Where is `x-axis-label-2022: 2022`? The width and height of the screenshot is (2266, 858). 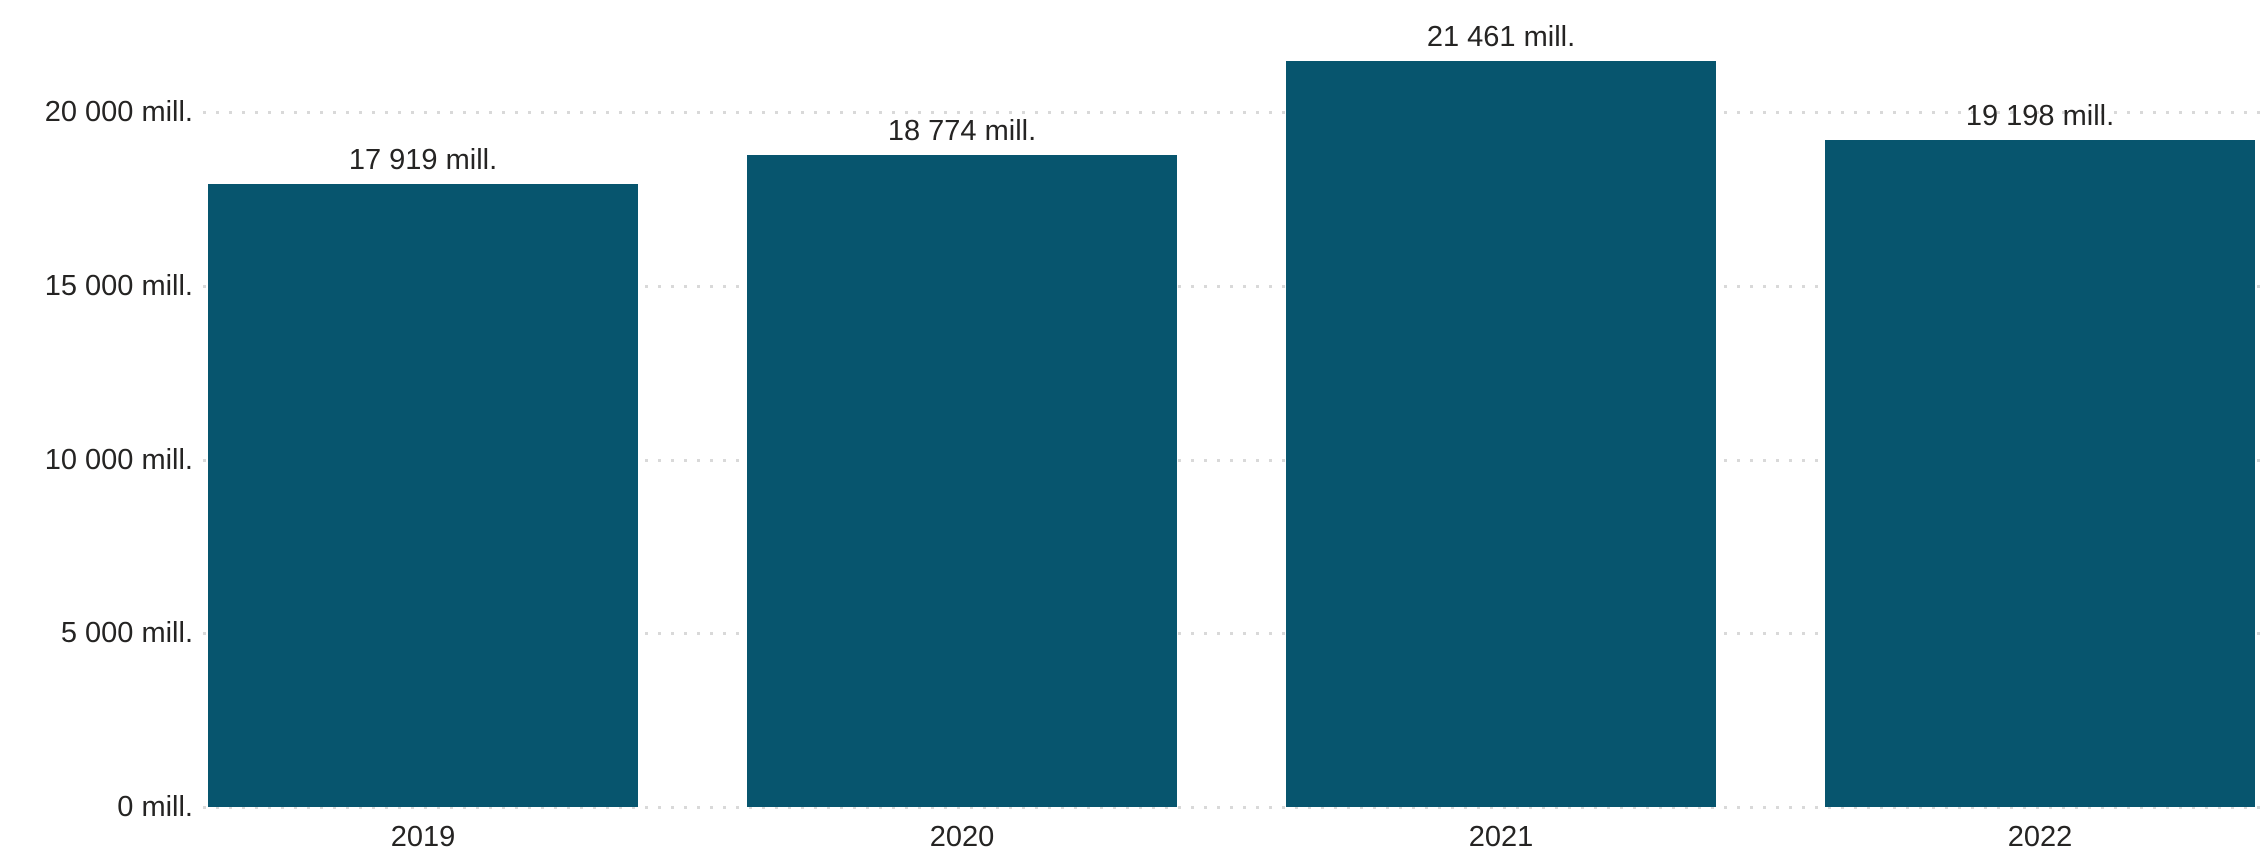
x-axis-label-2022: 2022 is located at coordinates (2040, 837).